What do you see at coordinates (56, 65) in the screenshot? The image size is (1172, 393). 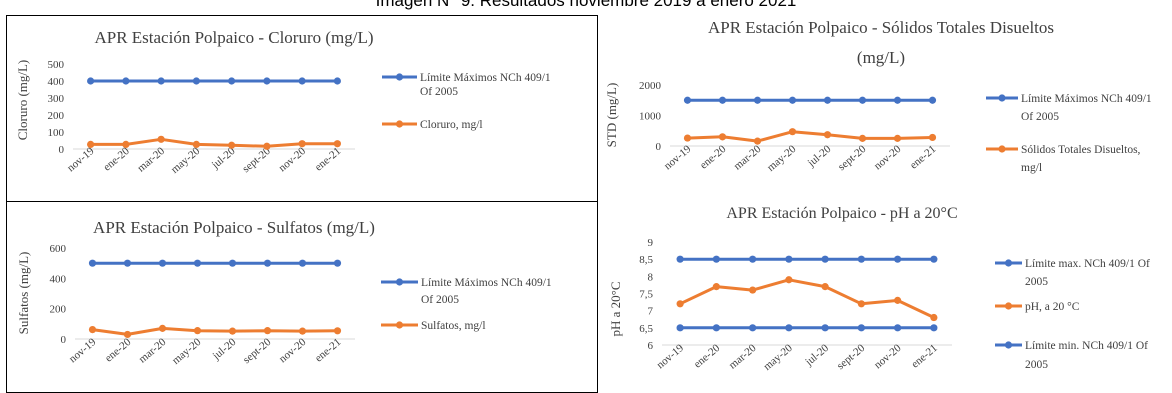 I see `y-tick-label: 500` at bounding box center [56, 65].